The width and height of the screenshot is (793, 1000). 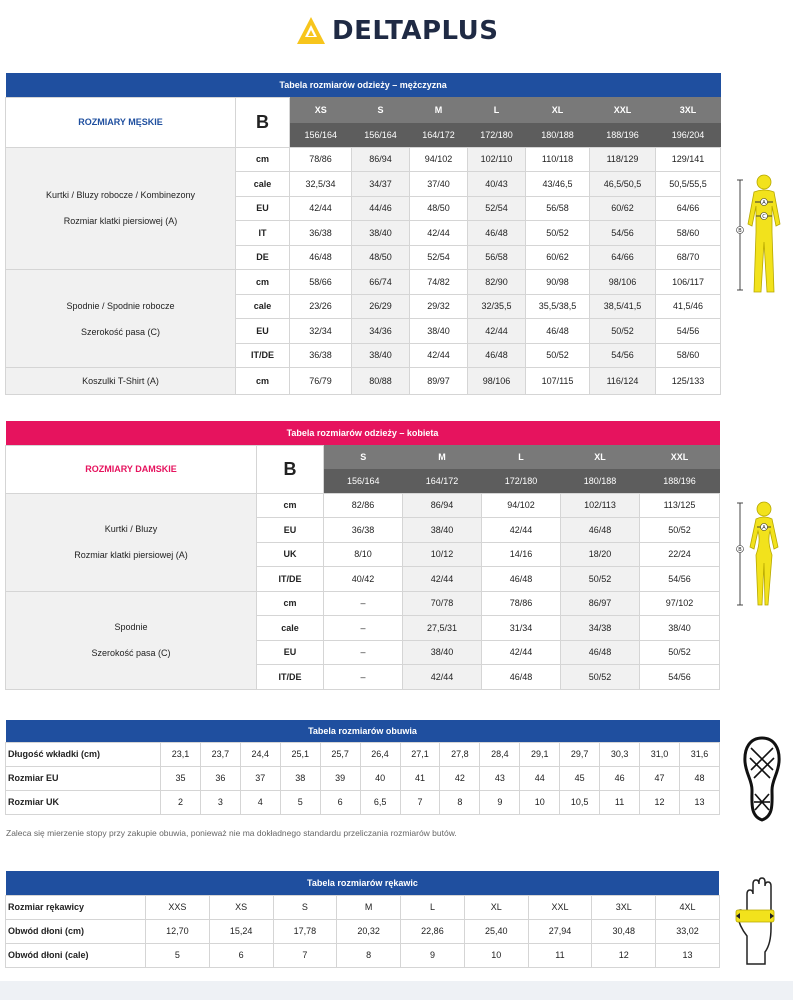 What do you see at coordinates (363, 505) in the screenshot?
I see `size-value: 82/86` at bounding box center [363, 505].